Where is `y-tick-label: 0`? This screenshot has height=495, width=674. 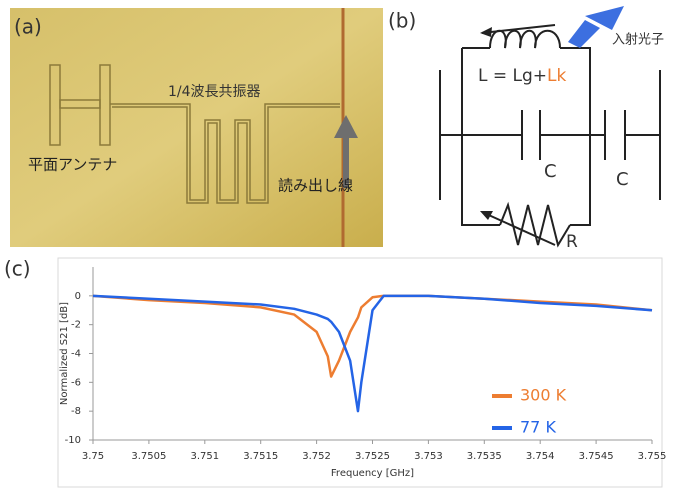
y-tick-label: 0 is located at coordinates (78, 296).